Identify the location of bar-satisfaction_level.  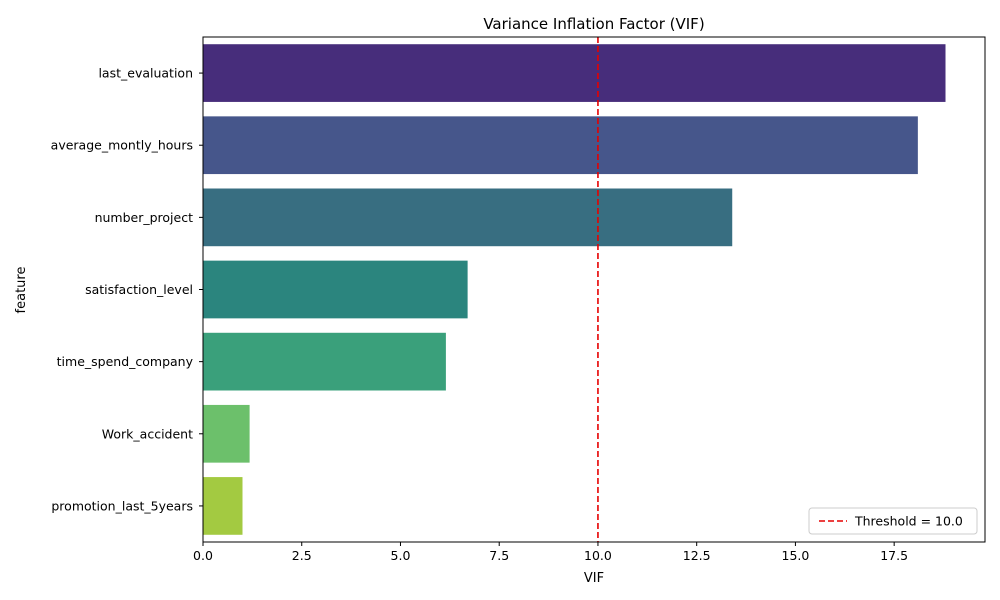
(335, 289).